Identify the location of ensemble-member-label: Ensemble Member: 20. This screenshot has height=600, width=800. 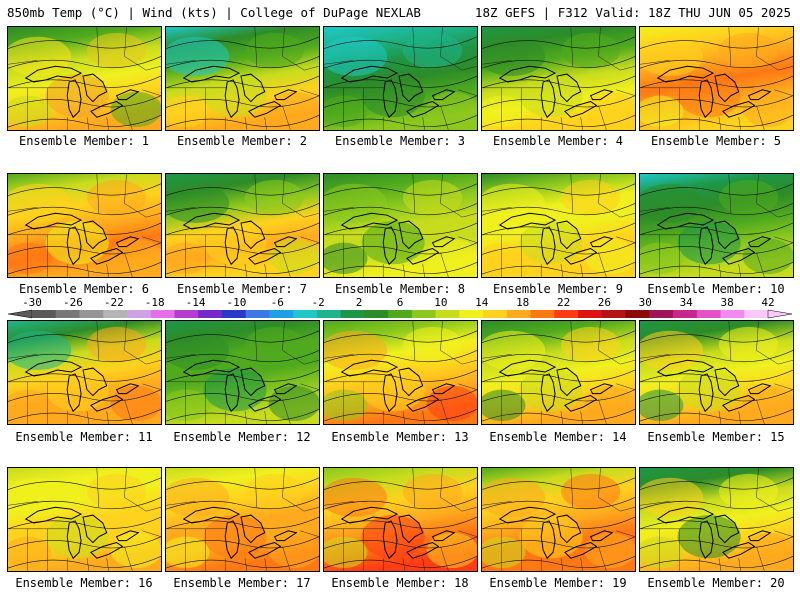
(716, 583).